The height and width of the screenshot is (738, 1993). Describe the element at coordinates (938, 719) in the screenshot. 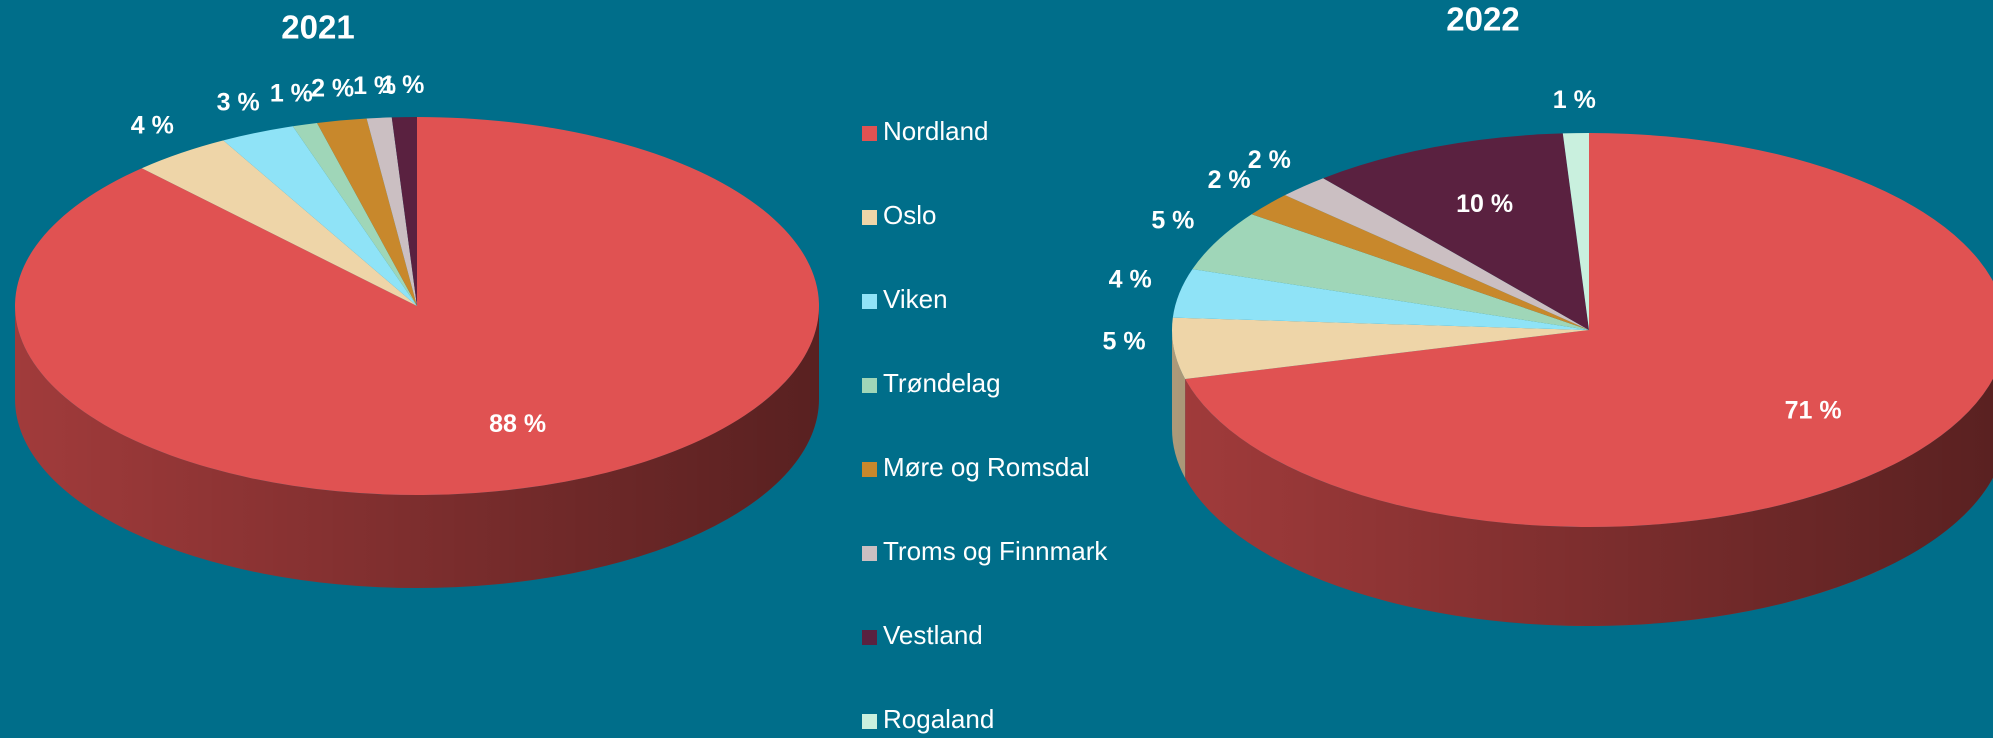

I see `legend-label: Rogaland` at that location.